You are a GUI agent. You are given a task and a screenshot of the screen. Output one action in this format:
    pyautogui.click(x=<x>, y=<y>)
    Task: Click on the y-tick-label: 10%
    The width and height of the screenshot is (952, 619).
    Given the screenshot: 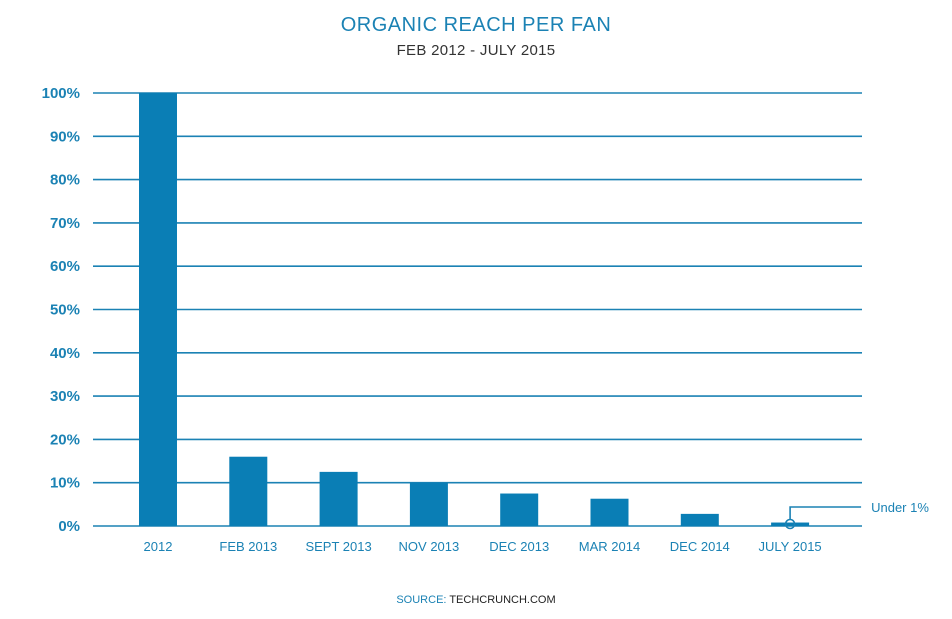 What is the action you would take?
    pyautogui.click(x=65, y=483)
    